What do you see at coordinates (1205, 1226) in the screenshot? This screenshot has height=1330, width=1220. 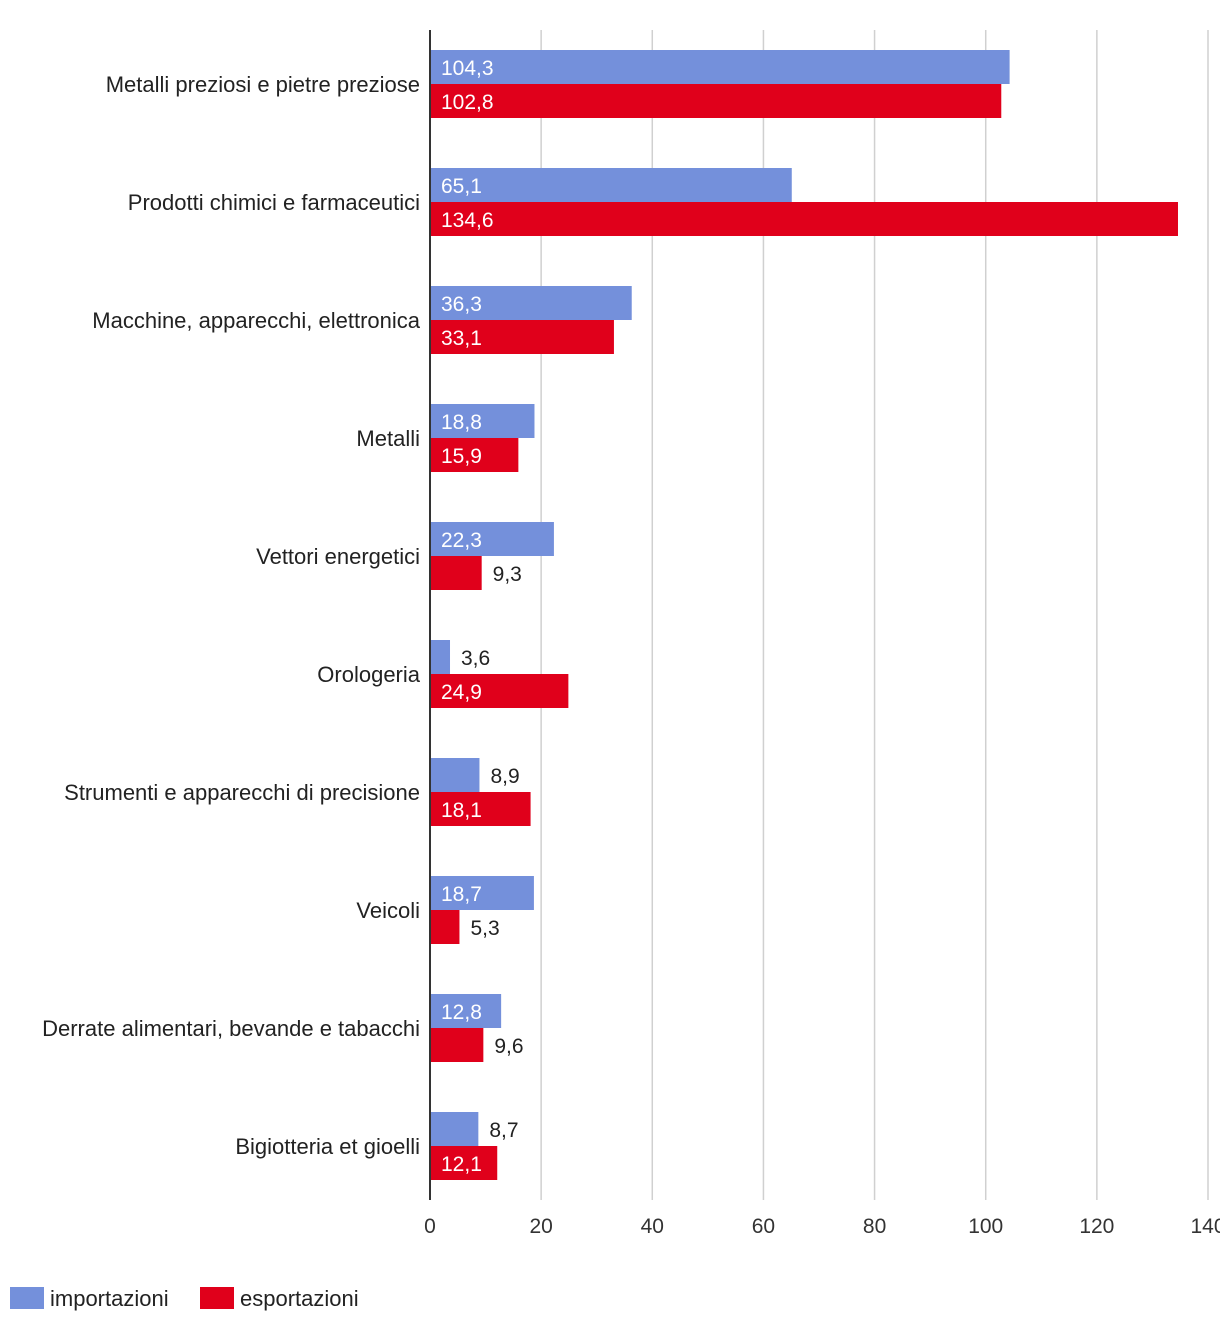 I see `x-tick-label: 140` at bounding box center [1205, 1226].